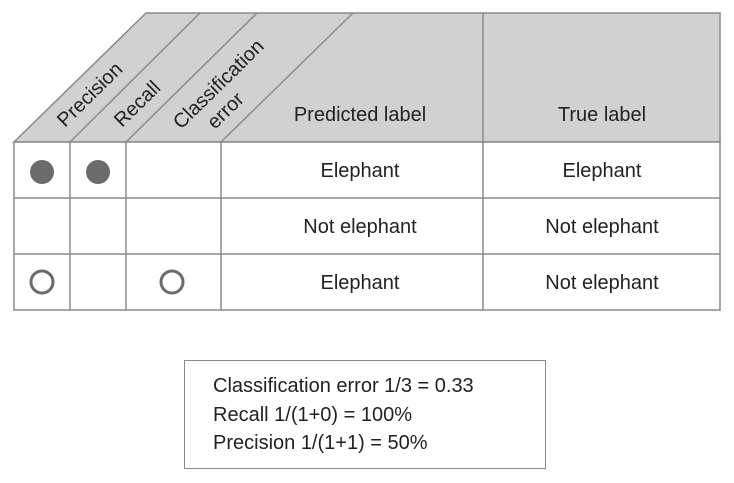 The width and height of the screenshot is (734, 483). Describe the element at coordinates (135, 77) in the screenshot. I see `header-divider-precision-recall` at that location.